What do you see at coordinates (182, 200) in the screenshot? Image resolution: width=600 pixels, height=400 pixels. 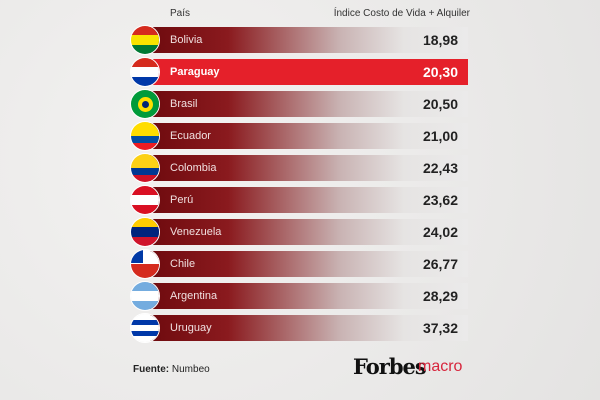 I see `country-label: Perú` at bounding box center [182, 200].